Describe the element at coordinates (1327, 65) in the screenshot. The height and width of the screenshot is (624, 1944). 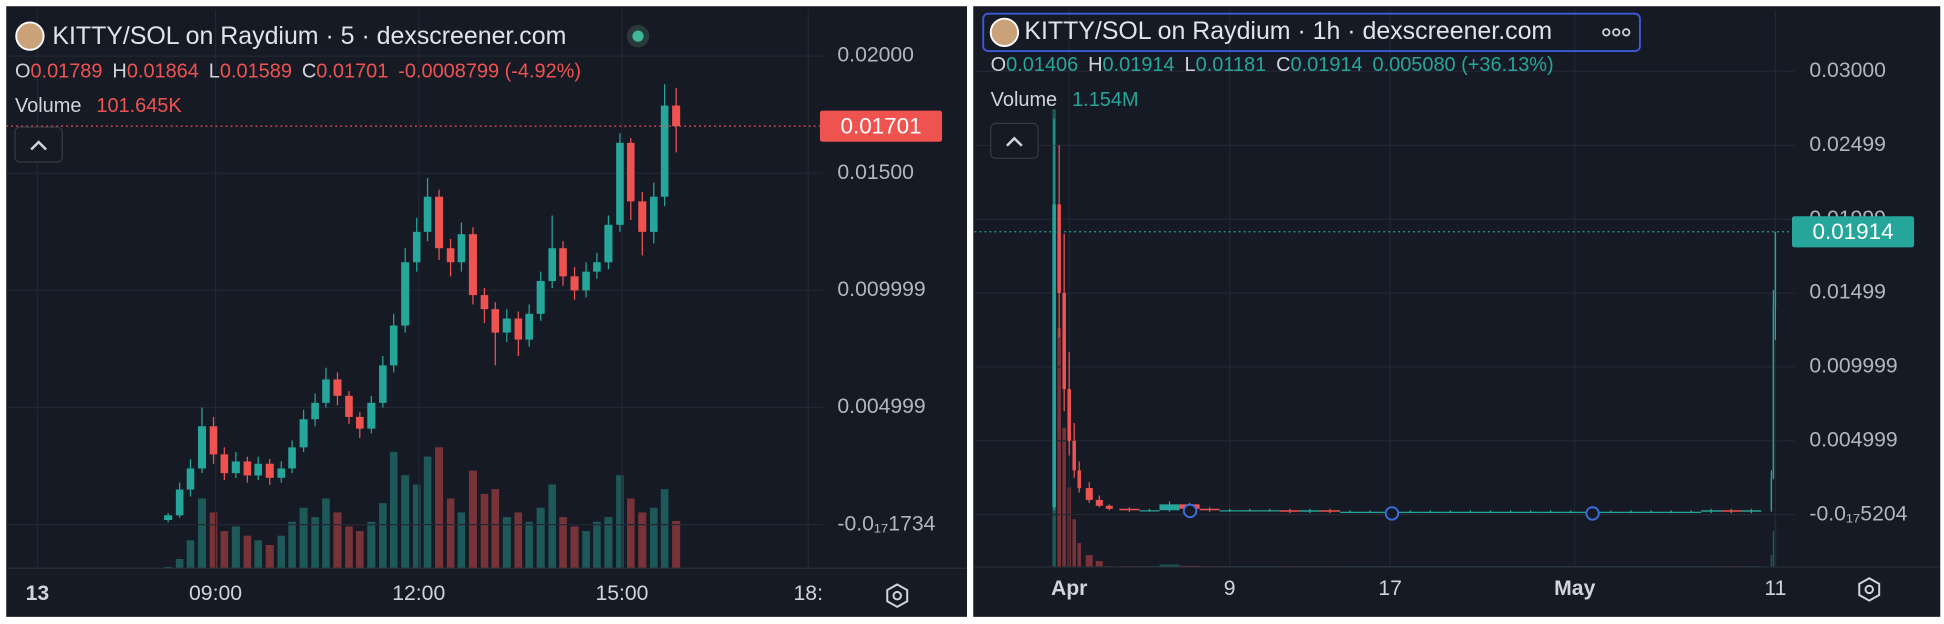
I see `ohlc-value: 0.01914` at that location.